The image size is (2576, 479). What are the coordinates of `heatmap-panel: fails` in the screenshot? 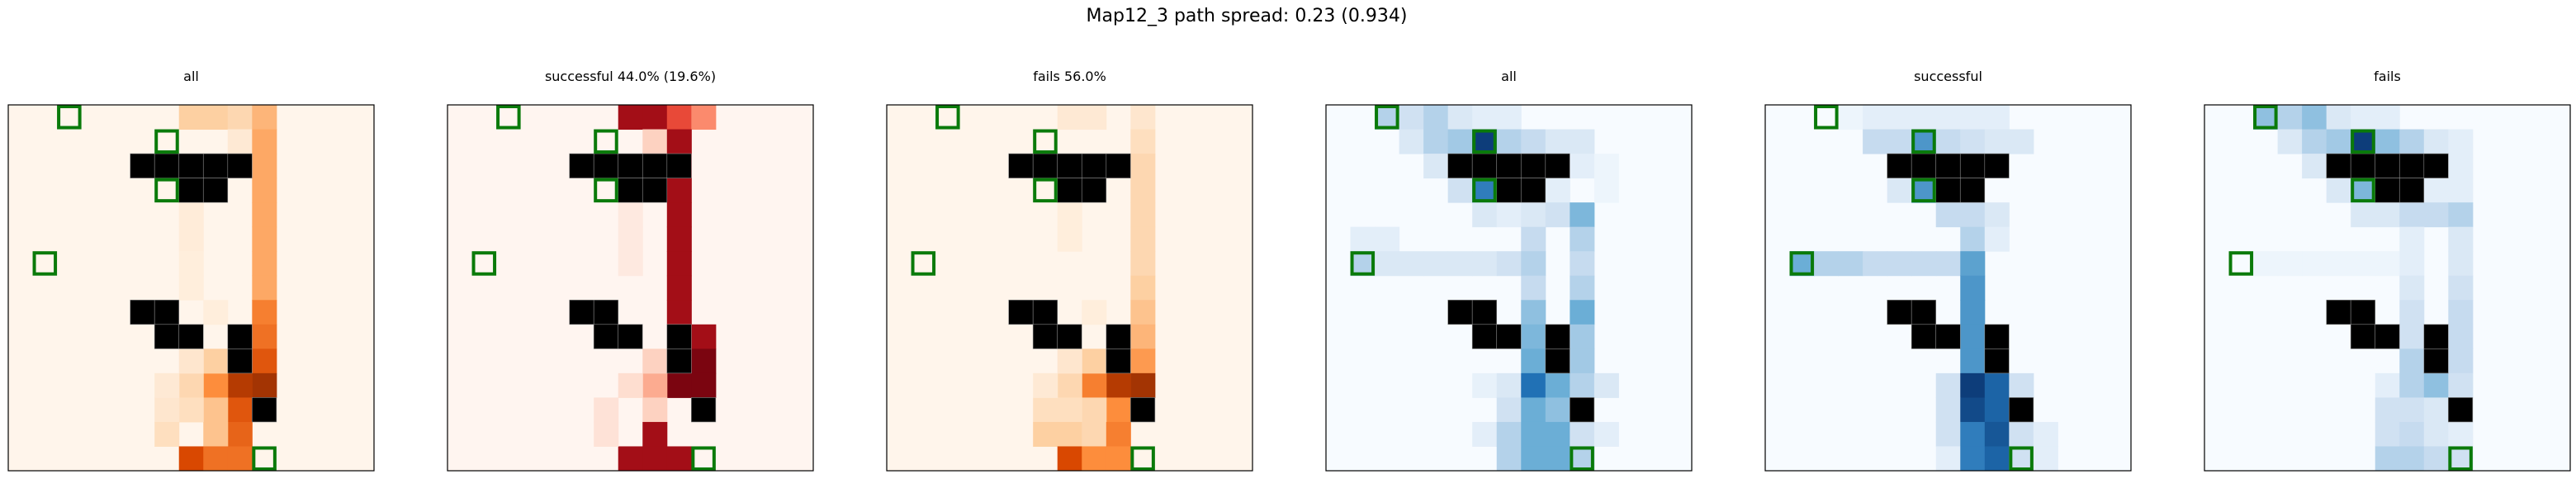 It's located at (2387, 270).